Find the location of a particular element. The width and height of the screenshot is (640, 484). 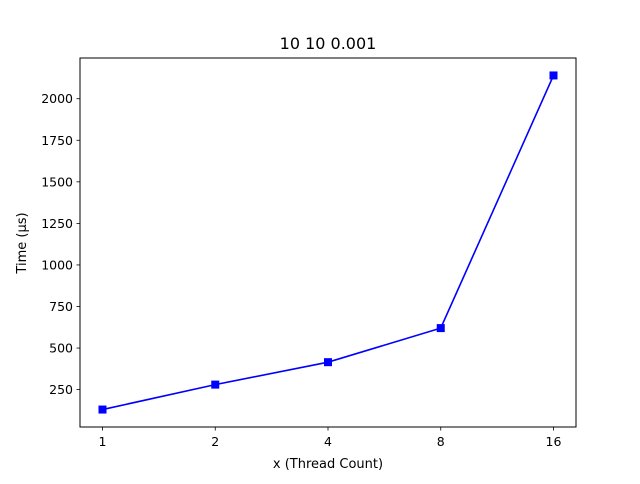

chart-title: 10 10 0.001 is located at coordinates (328, 43).